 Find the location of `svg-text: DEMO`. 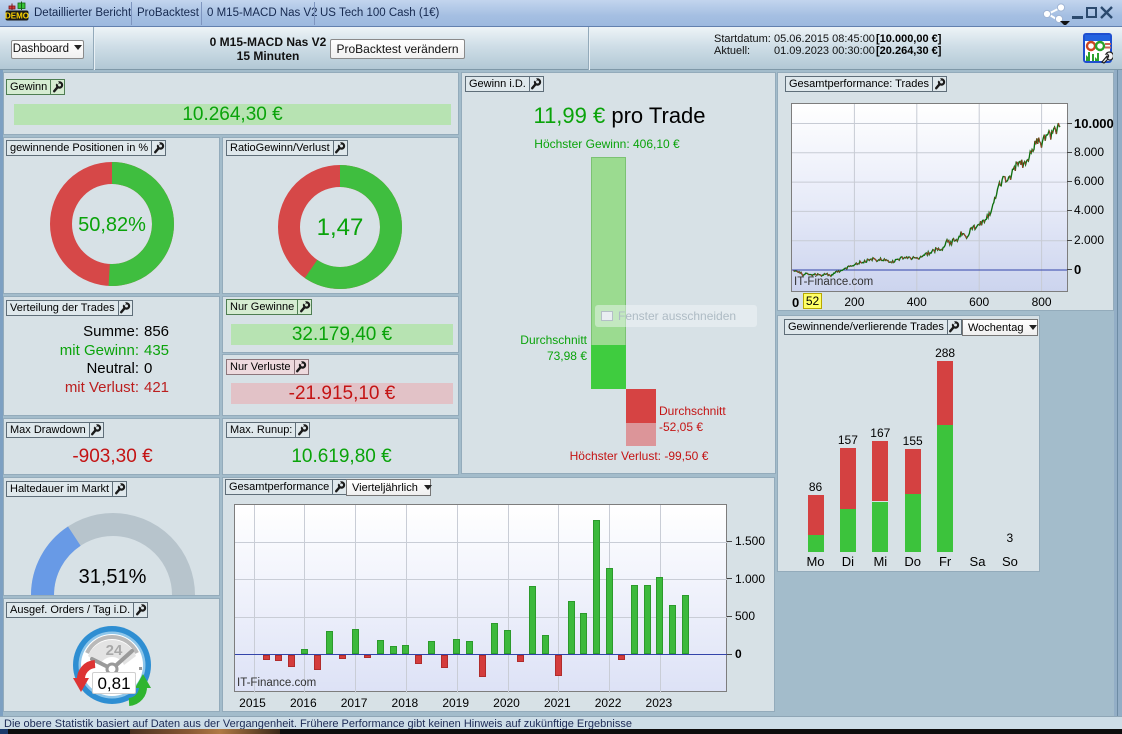

svg-text: DEMO is located at coordinates (17, 16).